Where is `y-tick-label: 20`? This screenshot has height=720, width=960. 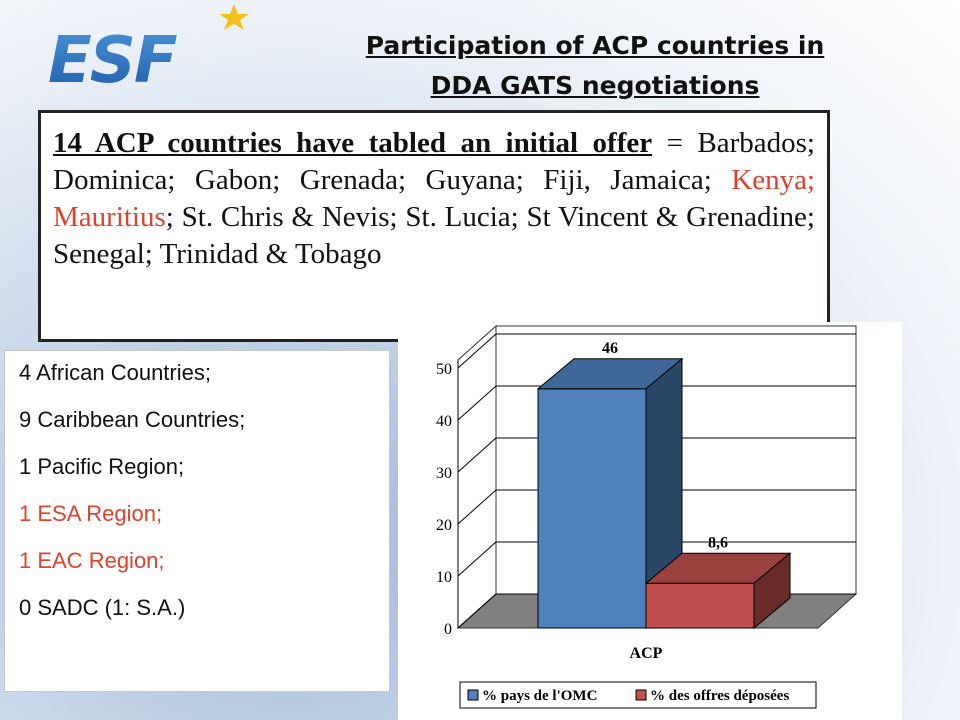 y-tick-label: 20 is located at coordinates (444, 525).